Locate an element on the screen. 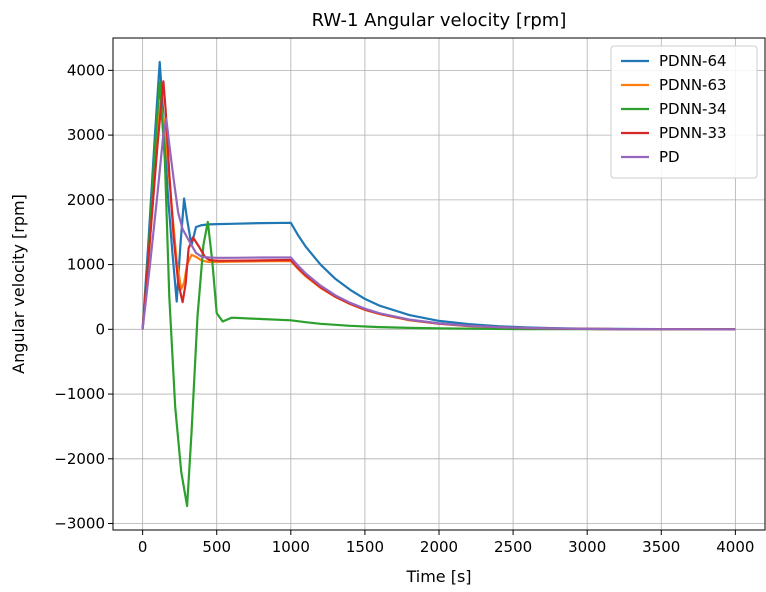  y-tick-label: −2000 is located at coordinates (79, 459).